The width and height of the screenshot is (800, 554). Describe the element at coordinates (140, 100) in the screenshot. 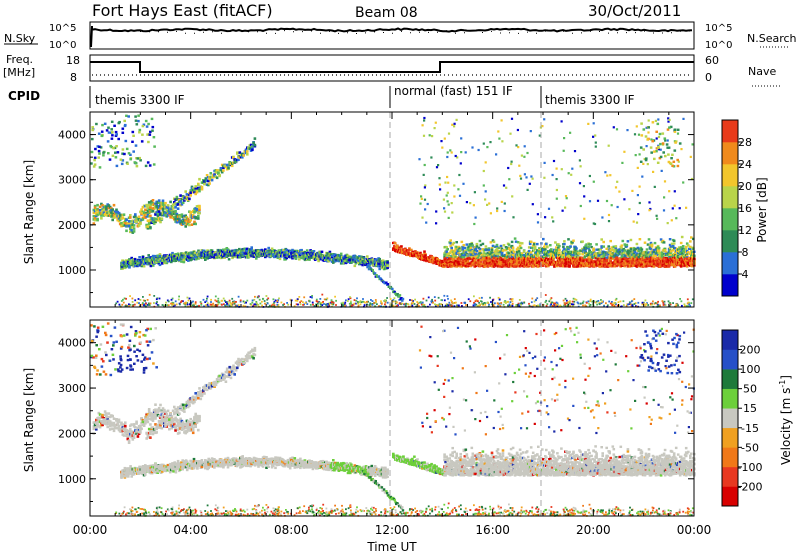

I see `cpid-segment-1: themis 3300 IF` at that location.